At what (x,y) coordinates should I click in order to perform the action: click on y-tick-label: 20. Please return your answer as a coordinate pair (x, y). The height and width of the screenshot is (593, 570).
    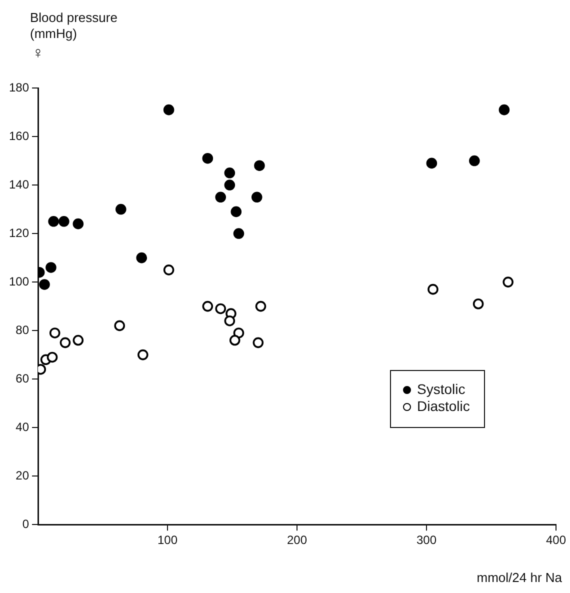
    Looking at the image, I should click on (23, 475).